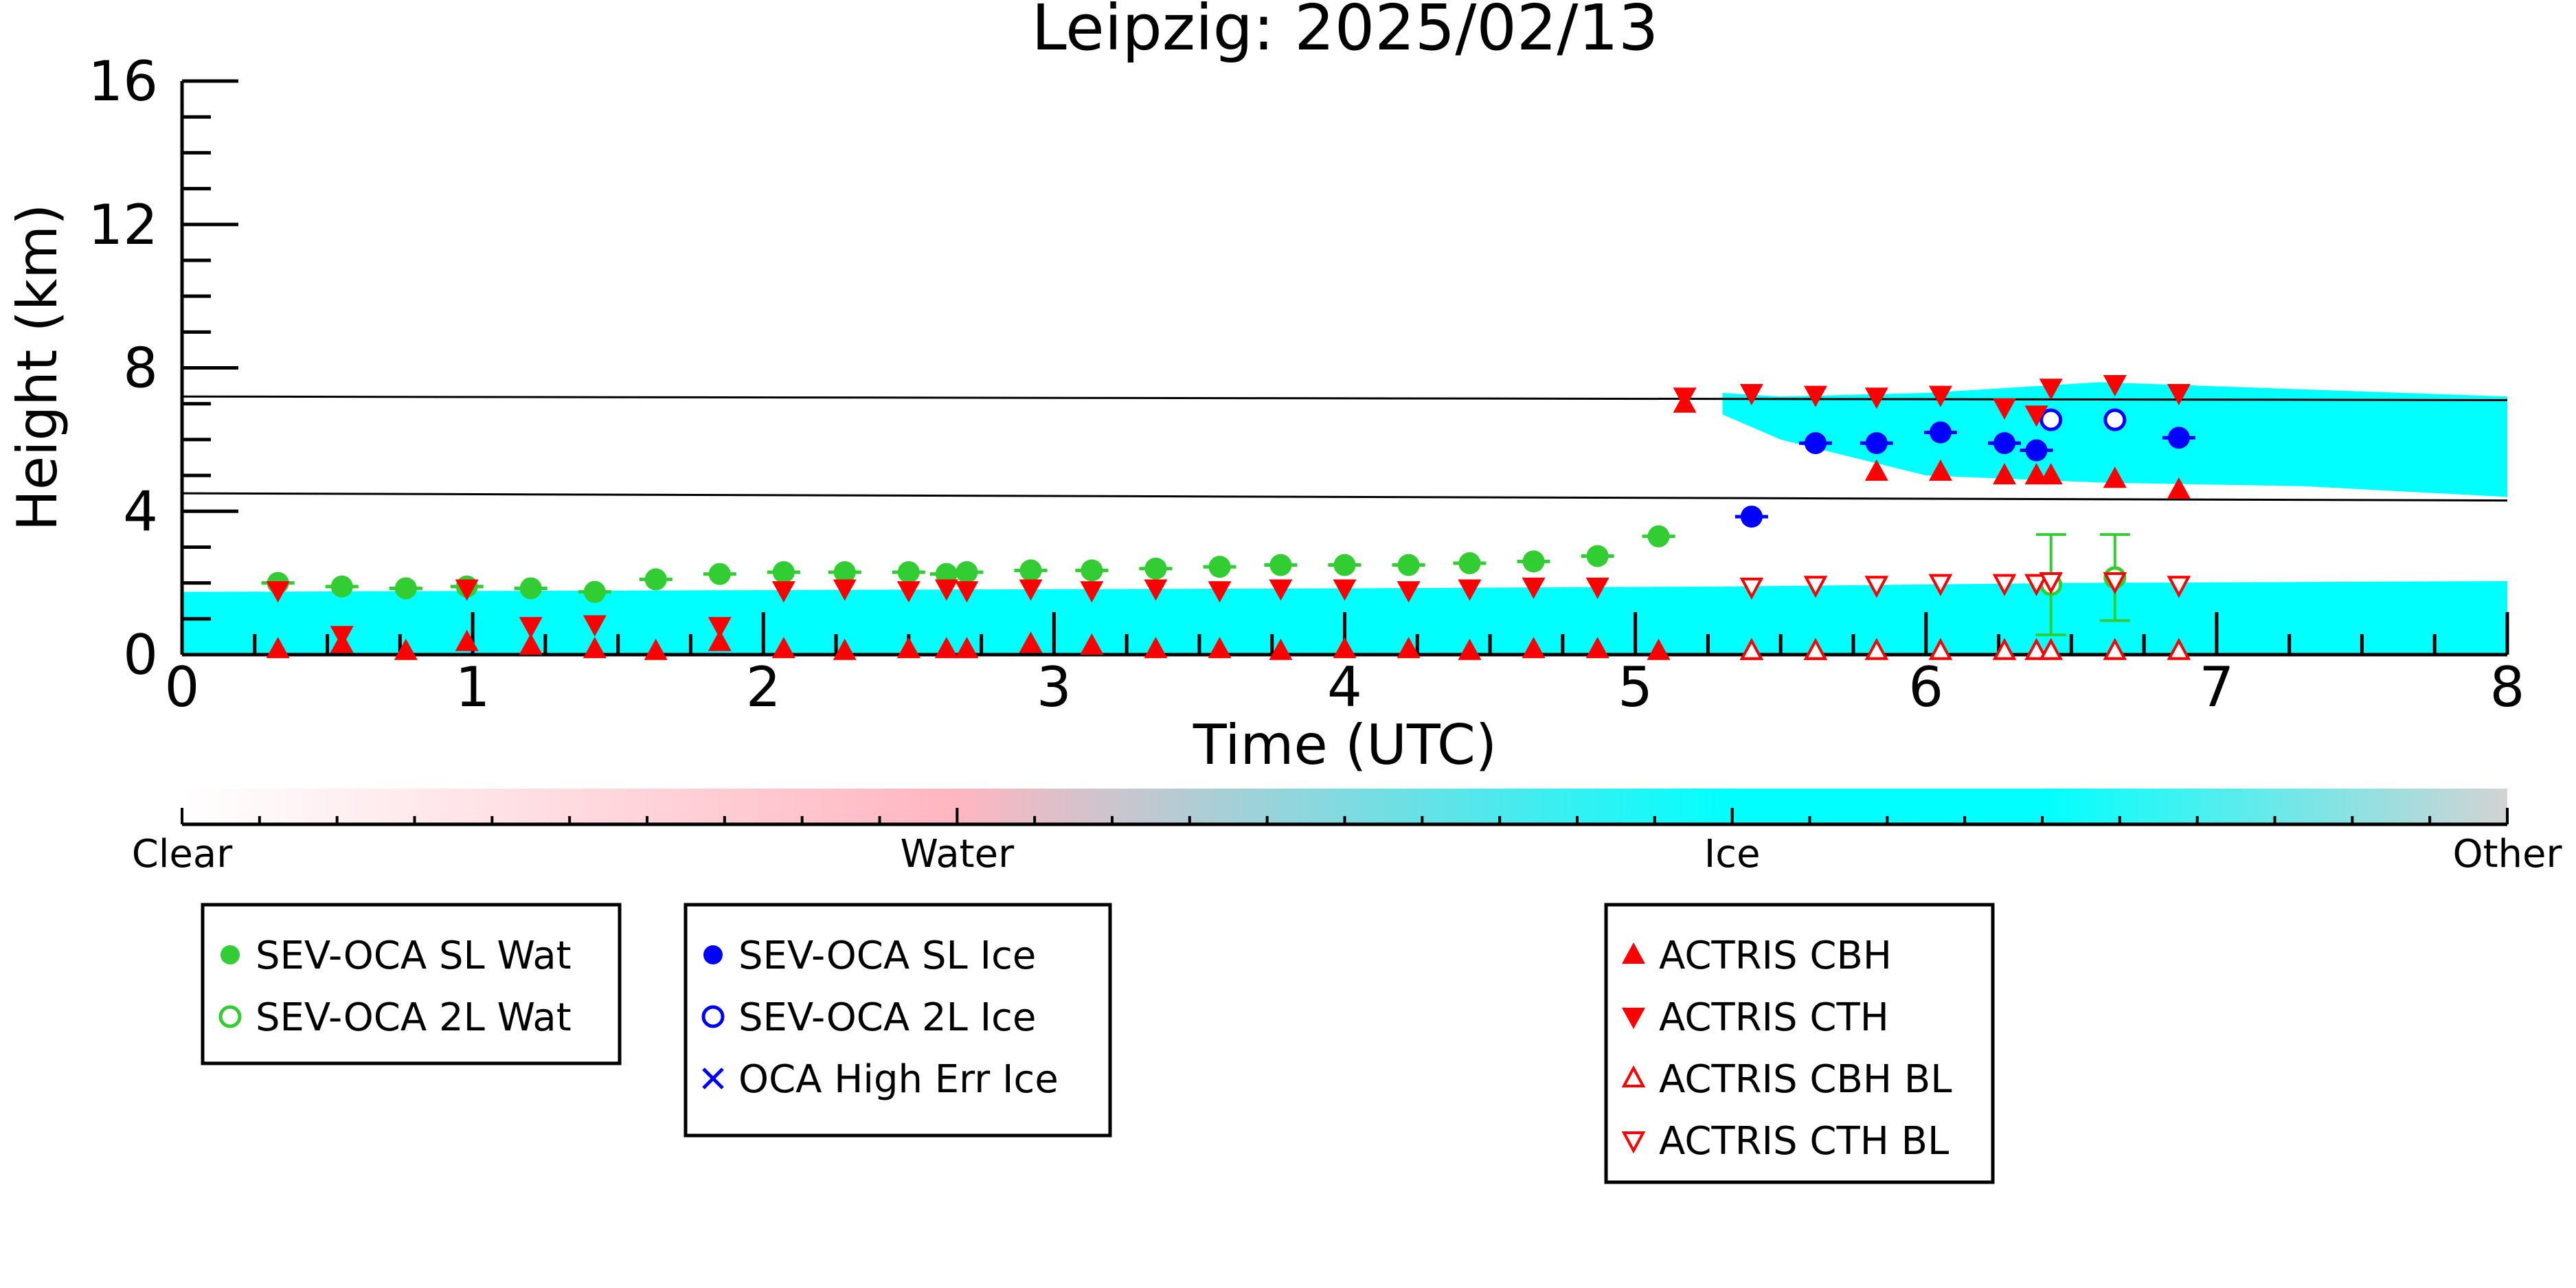 The height and width of the screenshot is (1288, 2576). Describe the element at coordinates (1925, 687) in the screenshot. I see `x-tick-label: 6` at that location.